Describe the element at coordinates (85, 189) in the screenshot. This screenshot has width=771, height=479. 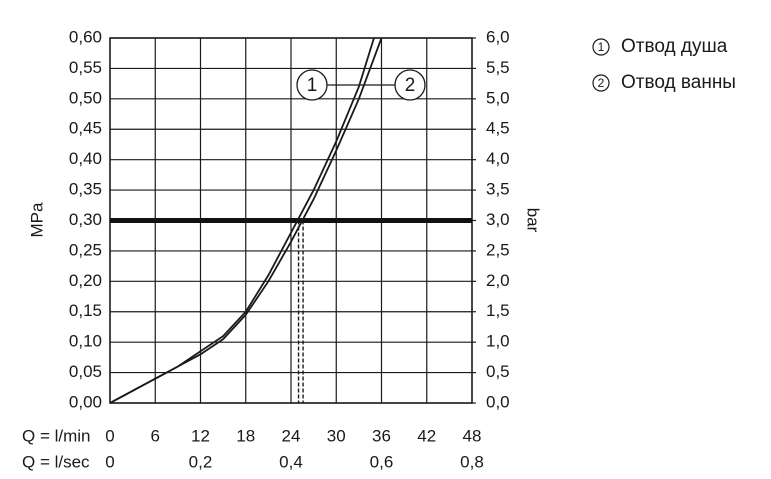
I see `y-tick-label: 0,35` at that location.